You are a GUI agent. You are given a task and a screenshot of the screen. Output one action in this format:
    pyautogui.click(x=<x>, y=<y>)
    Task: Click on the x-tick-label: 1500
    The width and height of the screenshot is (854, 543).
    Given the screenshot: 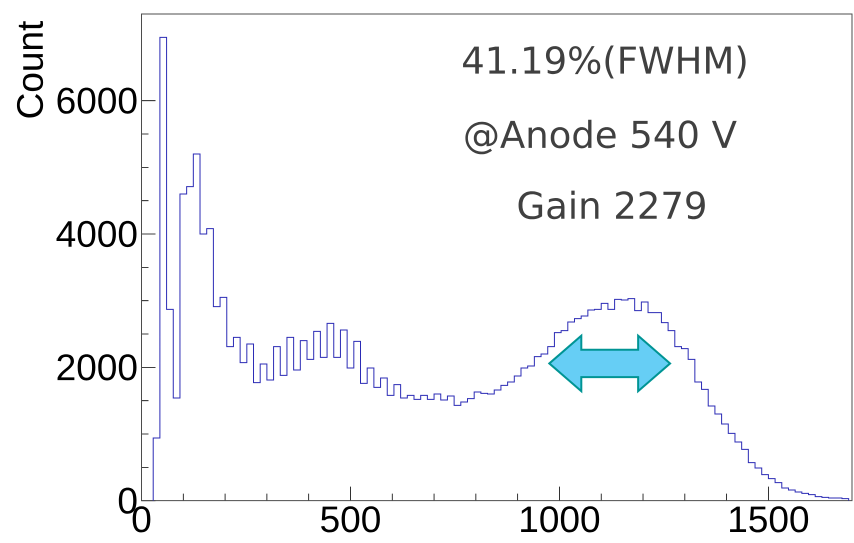 What is the action you would take?
    pyautogui.click(x=769, y=519)
    